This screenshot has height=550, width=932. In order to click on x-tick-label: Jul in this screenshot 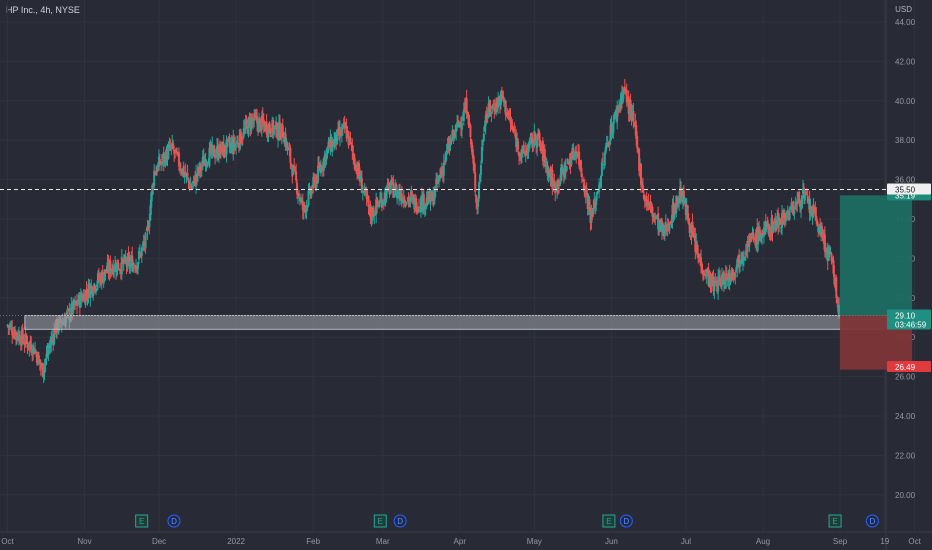, I will do `click(686, 541)`.